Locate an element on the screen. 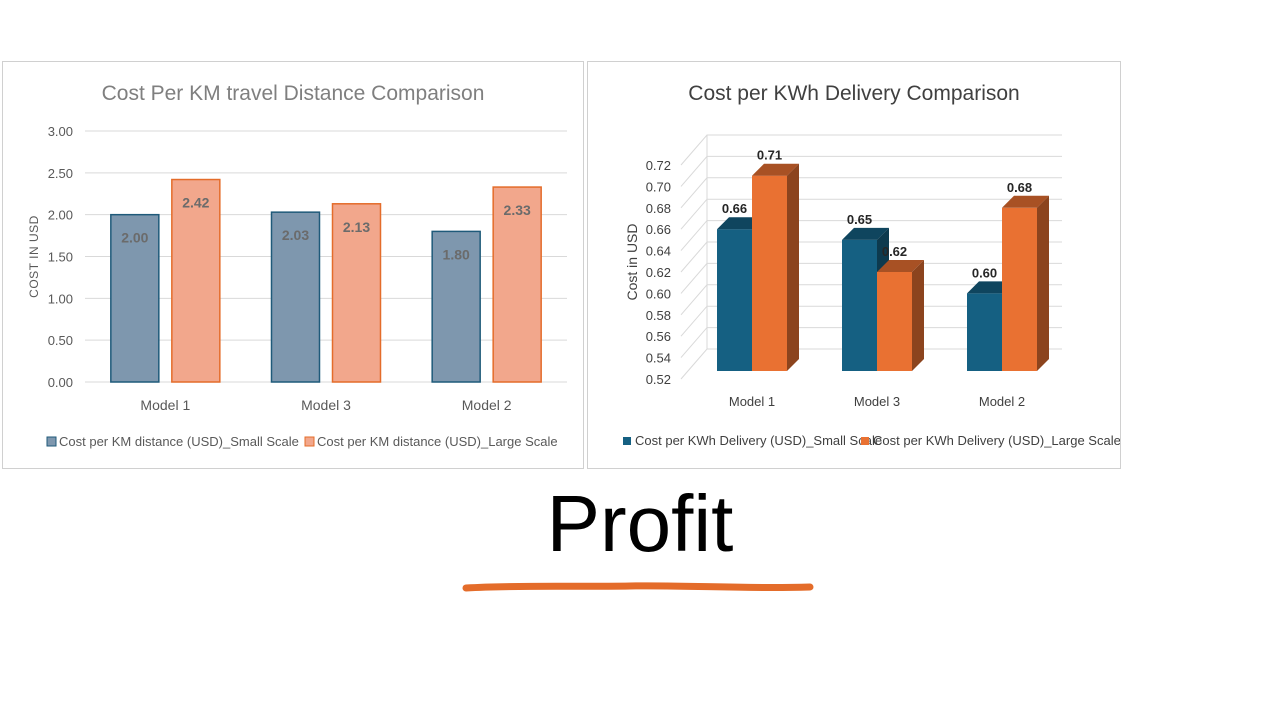 Image resolution: width=1280 pixels, height=720 pixels. data-label: 2.00 is located at coordinates (134, 238).